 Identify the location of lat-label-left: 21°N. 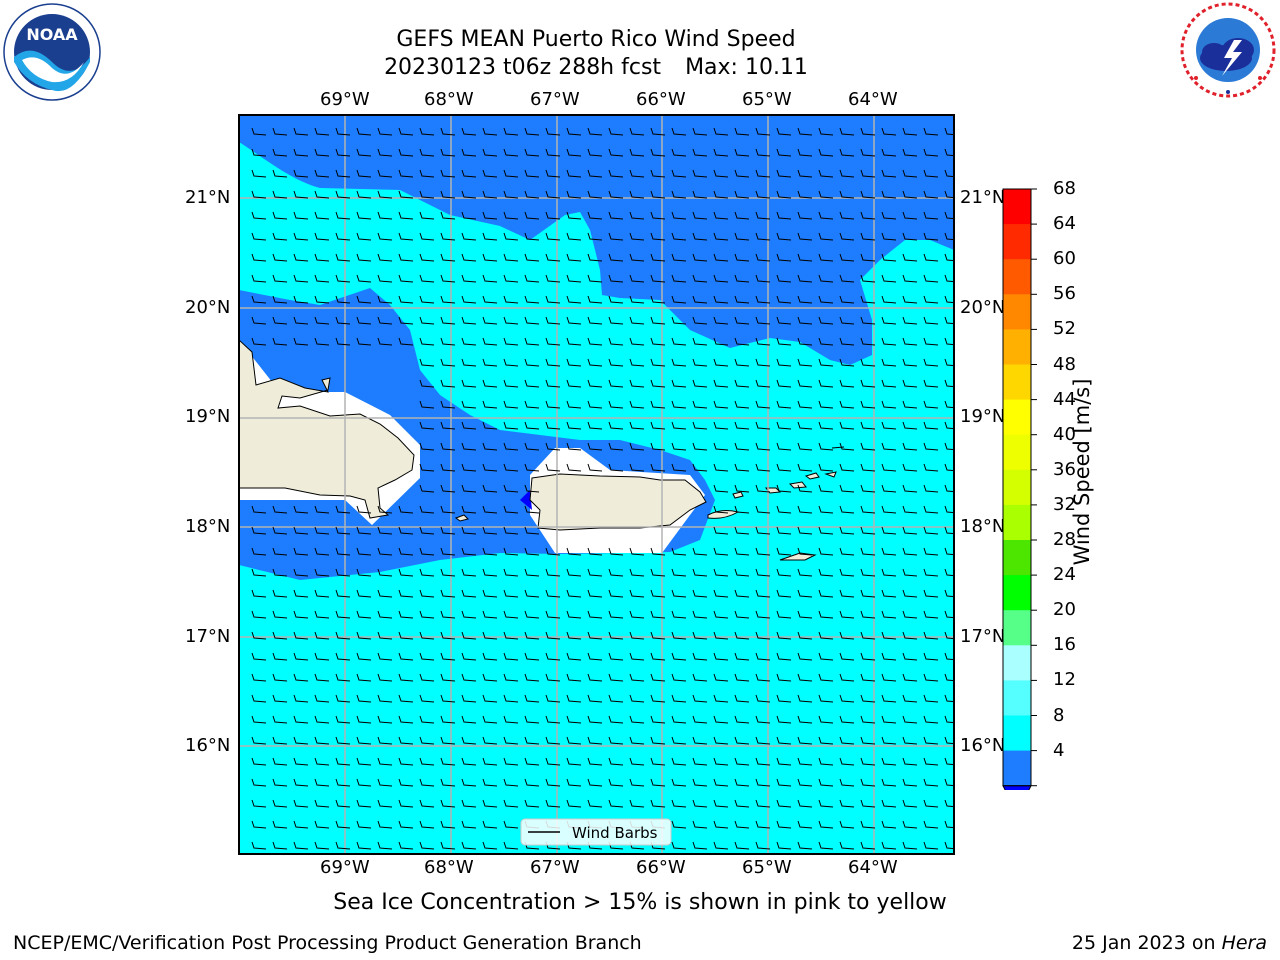
(208, 197).